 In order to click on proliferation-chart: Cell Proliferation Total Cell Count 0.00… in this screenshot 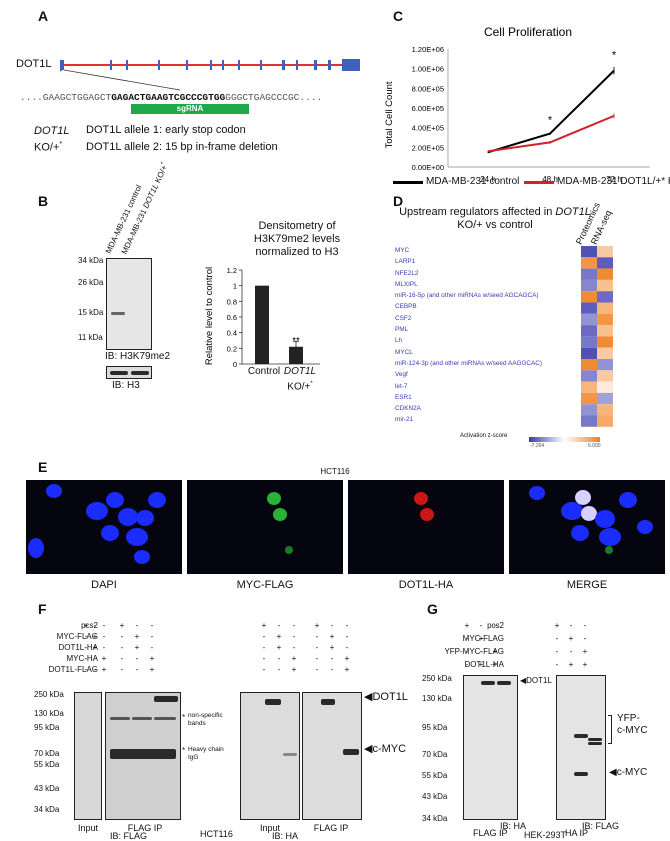, I will do `click(517, 104)`.